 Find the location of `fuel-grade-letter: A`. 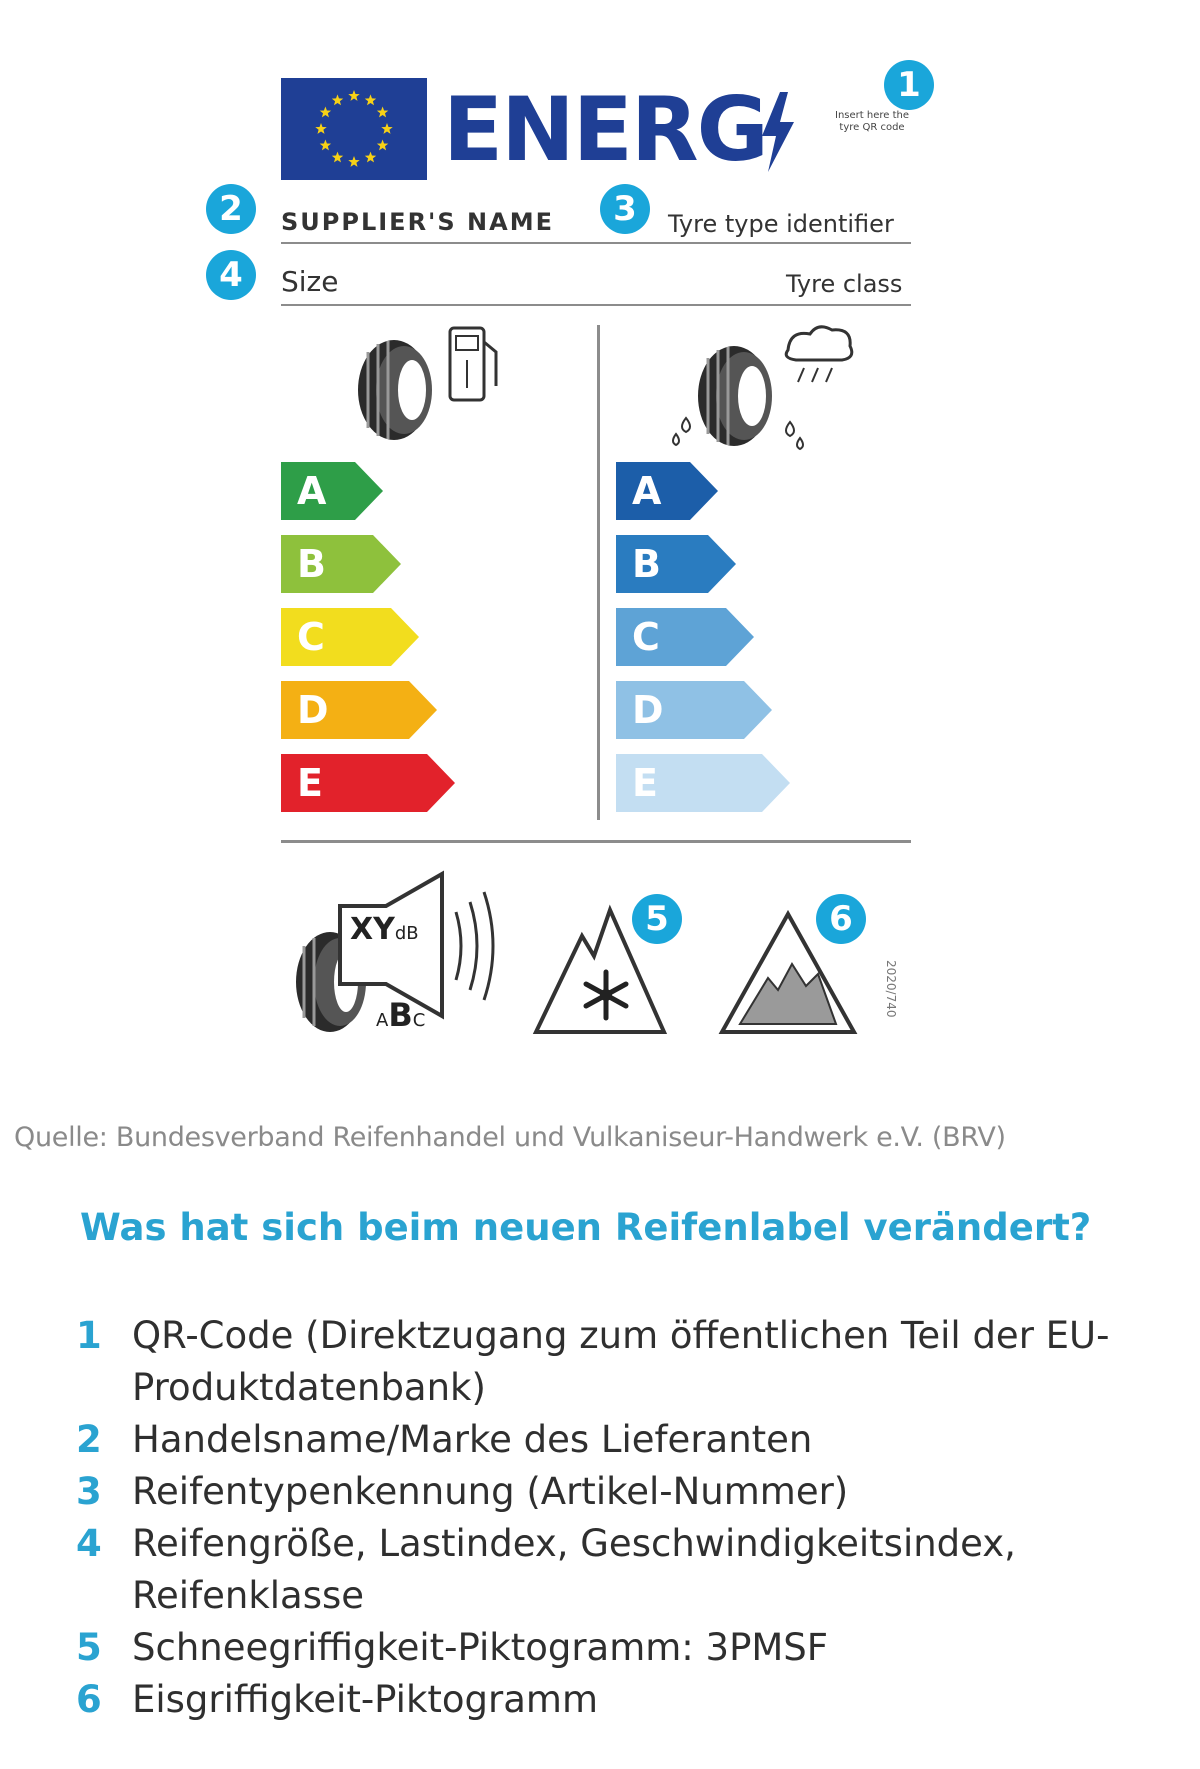

fuel-grade-letter: A is located at coordinates (312, 491).